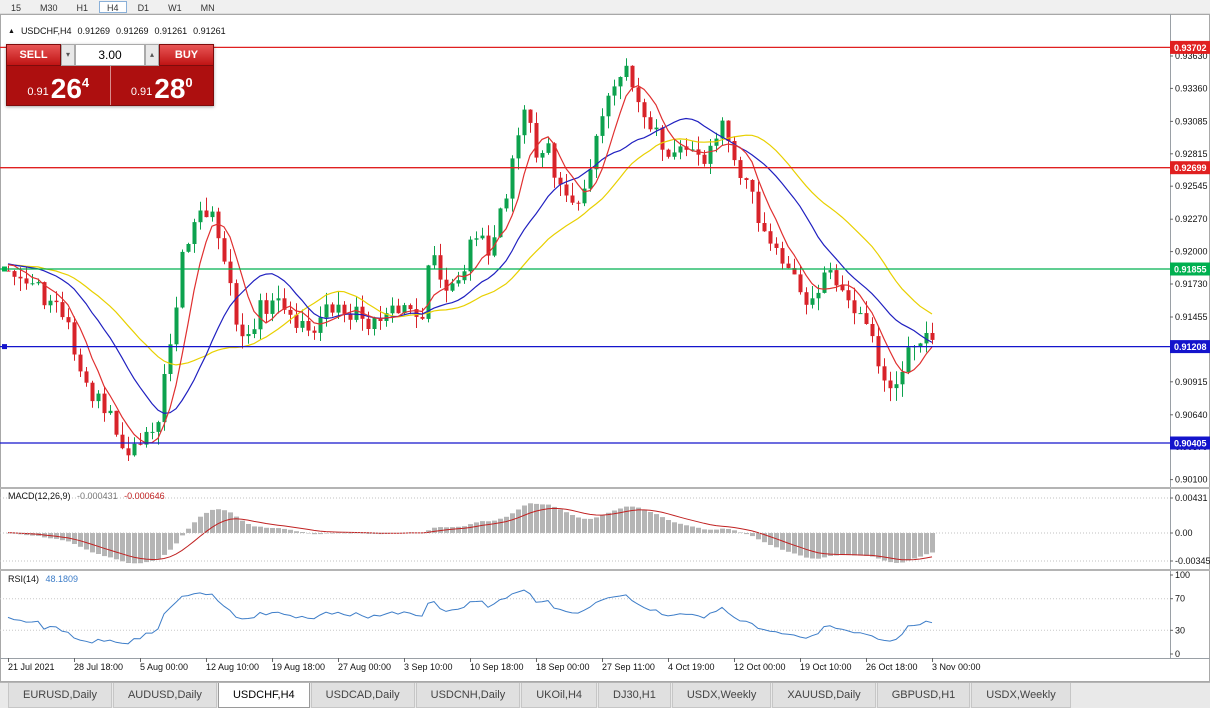 The image size is (1210, 708). I want to click on buy-button: BUY, so click(186, 55).